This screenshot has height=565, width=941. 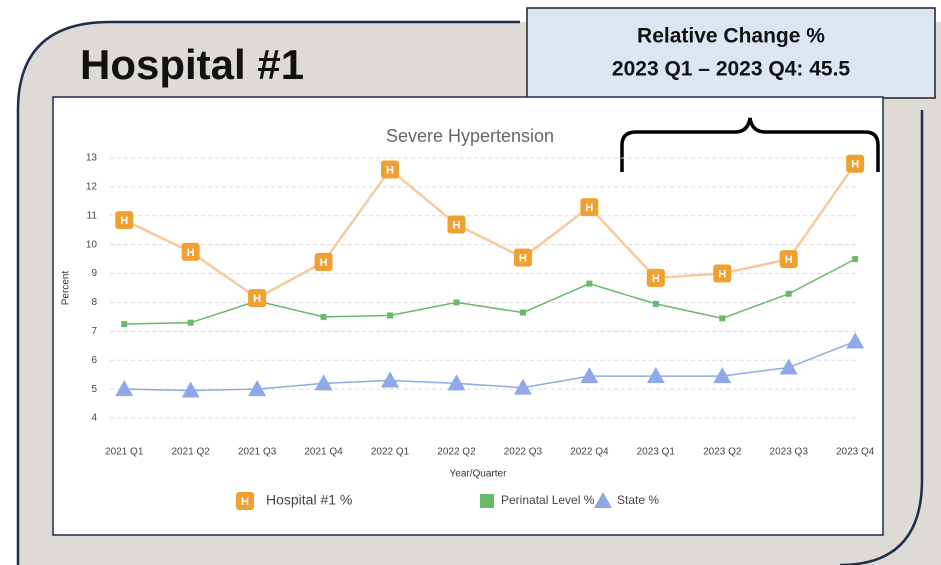 I want to click on y-tick-label: 12, so click(x=92, y=187).